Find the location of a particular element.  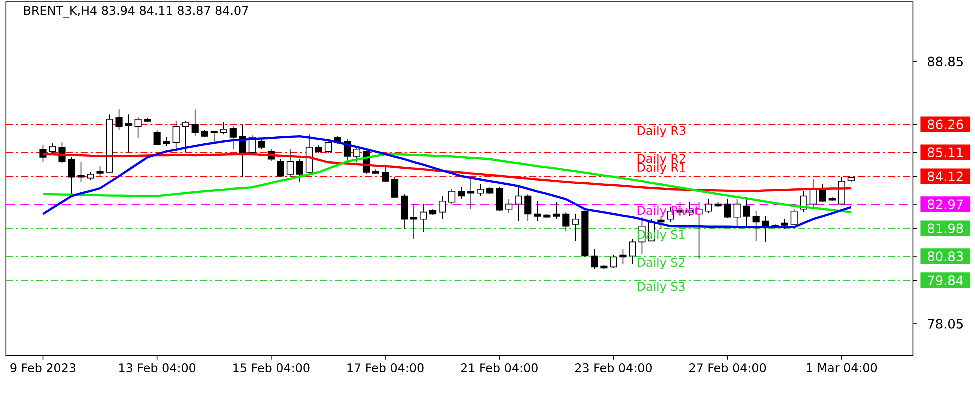

x-tick-label: 15 Feb 04:00 is located at coordinates (272, 368).